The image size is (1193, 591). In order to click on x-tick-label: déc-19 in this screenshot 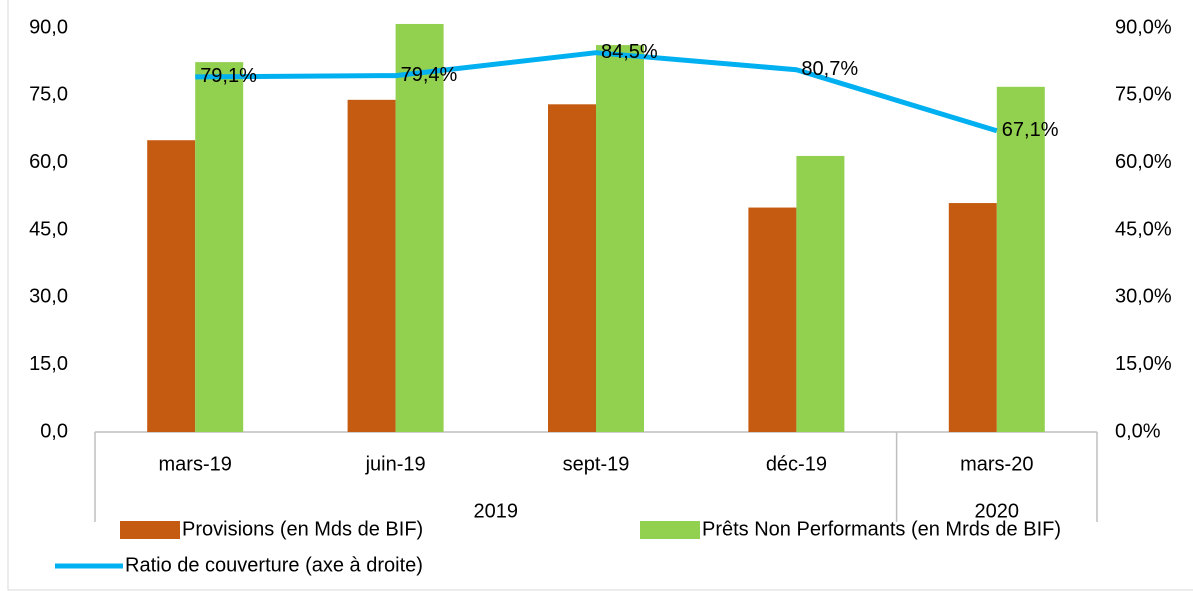, I will do `click(796, 464)`.